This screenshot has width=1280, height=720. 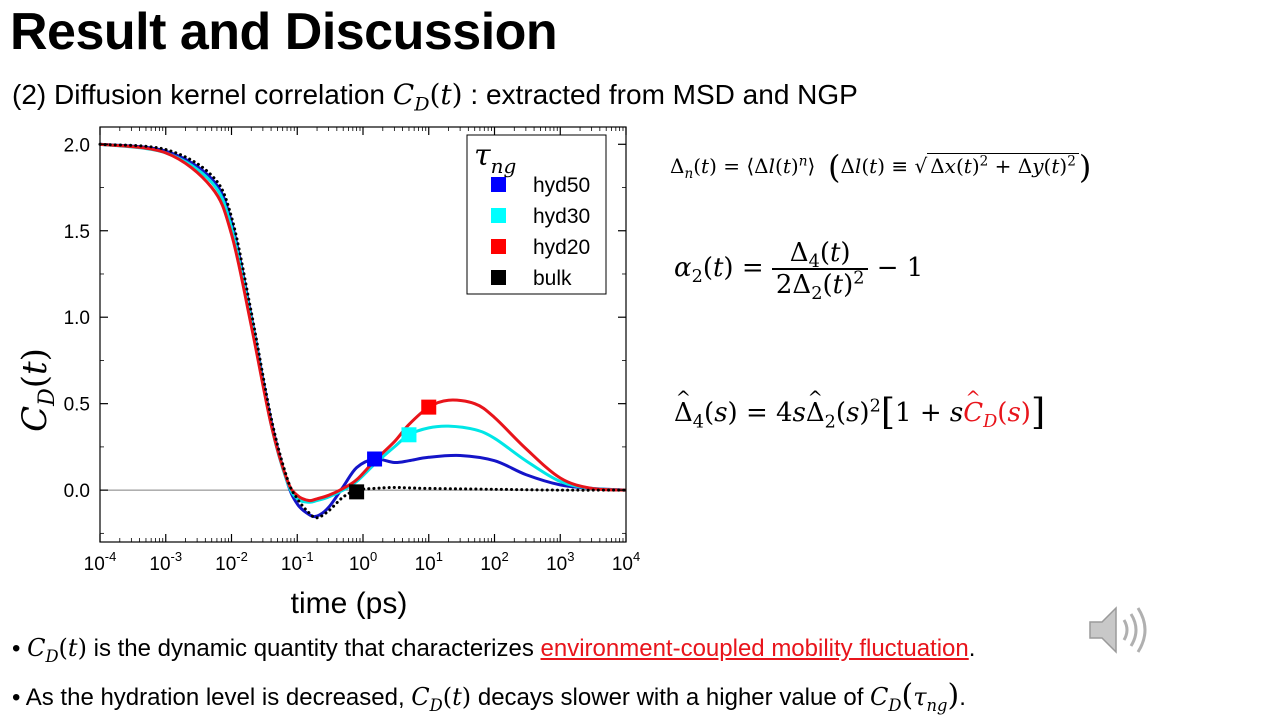 What do you see at coordinates (284, 32) in the screenshot?
I see `slide-title: Result and Discussion` at bounding box center [284, 32].